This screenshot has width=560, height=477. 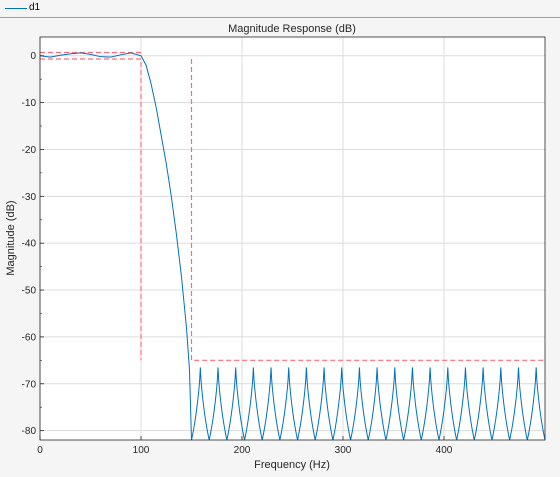 What do you see at coordinates (16, 8) in the screenshot?
I see `legend-swatch-d1` at bounding box center [16, 8].